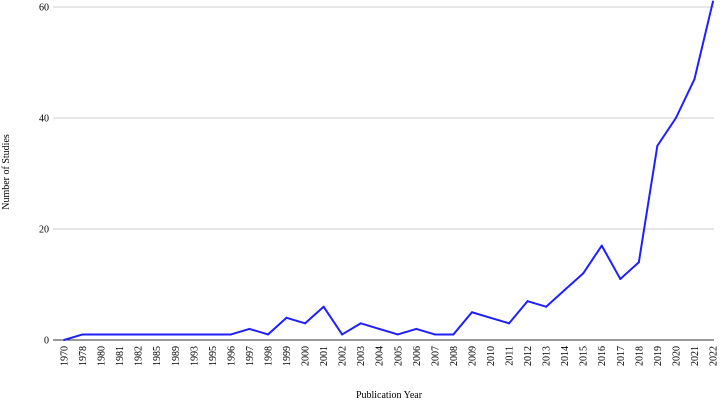  What do you see at coordinates (343, 356) in the screenshot?
I see `x-tick-label: 2002` at bounding box center [343, 356].